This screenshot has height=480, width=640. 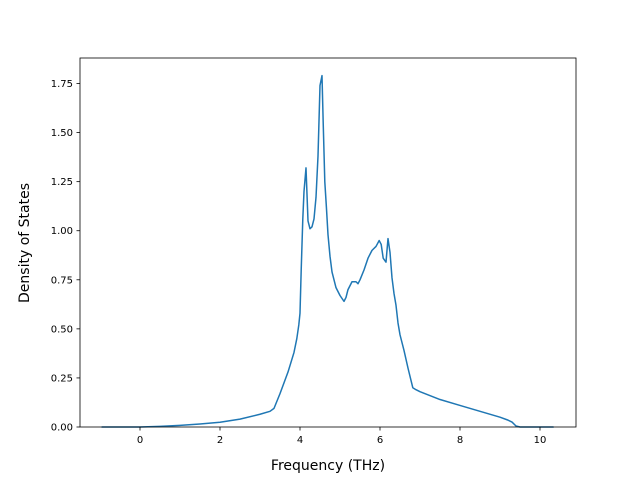 What do you see at coordinates (140, 440) in the screenshot?
I see `x-tick-label: 0` at bounding box center [140, 440].